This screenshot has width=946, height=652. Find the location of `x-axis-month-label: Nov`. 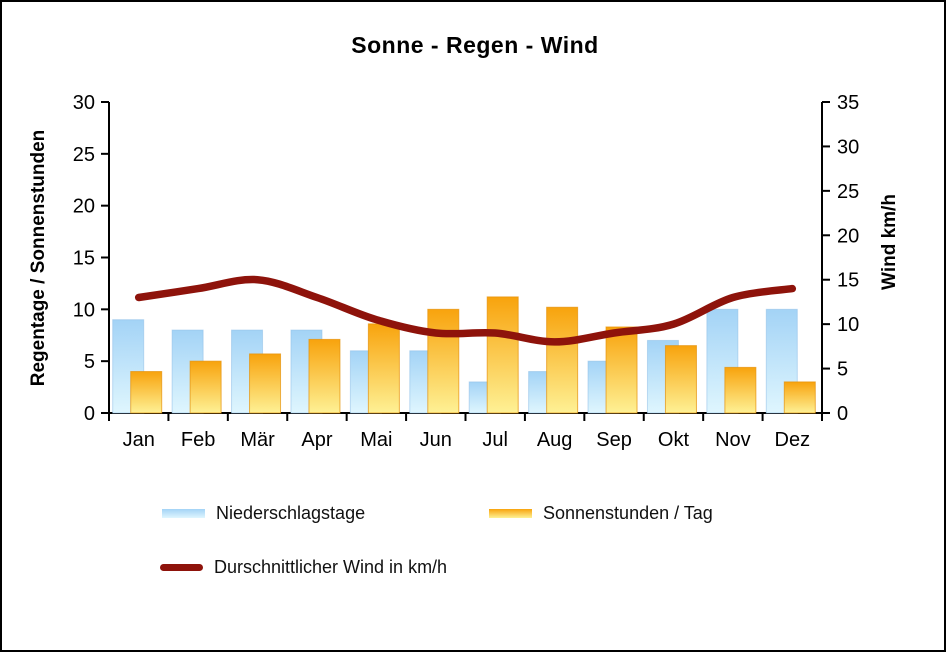

x-axis-month-label: Nov is located at coordinates (733, 440).